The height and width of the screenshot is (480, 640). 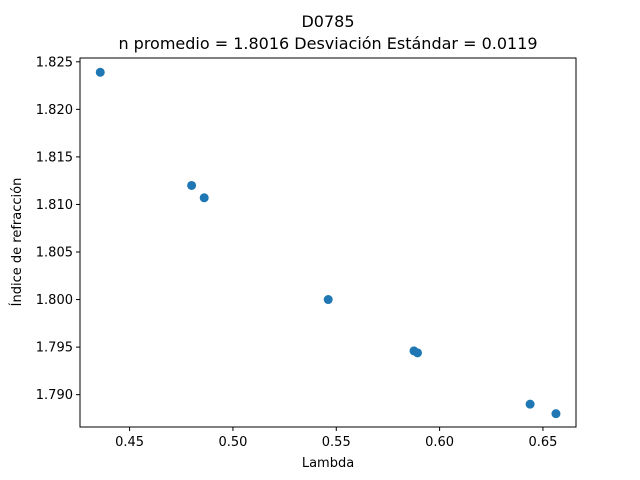 What do you see at coordinates (336, 442) in the screenshot?
I see `x-tick-label: 0.55` at bounding box center [336, 442].